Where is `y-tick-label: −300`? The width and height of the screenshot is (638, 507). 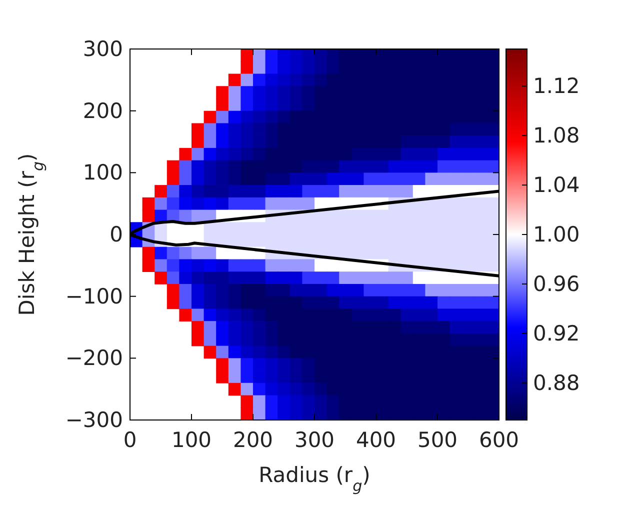 y-tick-label: −300 is located at coordinates (94, 420).